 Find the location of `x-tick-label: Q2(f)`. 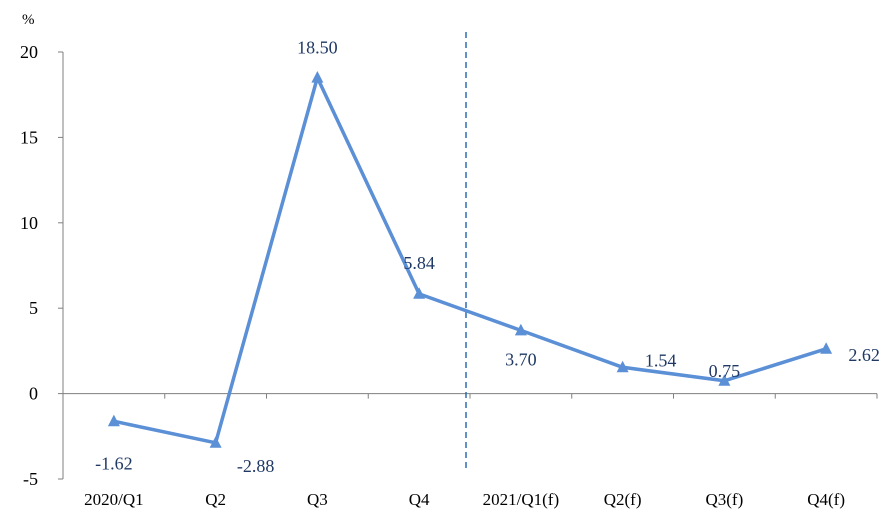

x-tick-label: Q2(f) is located at coordinates (623, 499).